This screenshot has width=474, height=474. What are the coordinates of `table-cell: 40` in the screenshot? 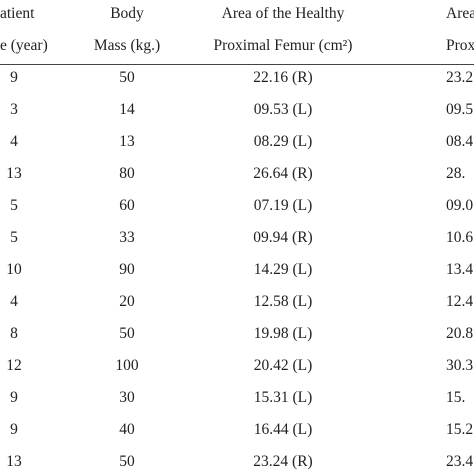 It's located at (127, 429).